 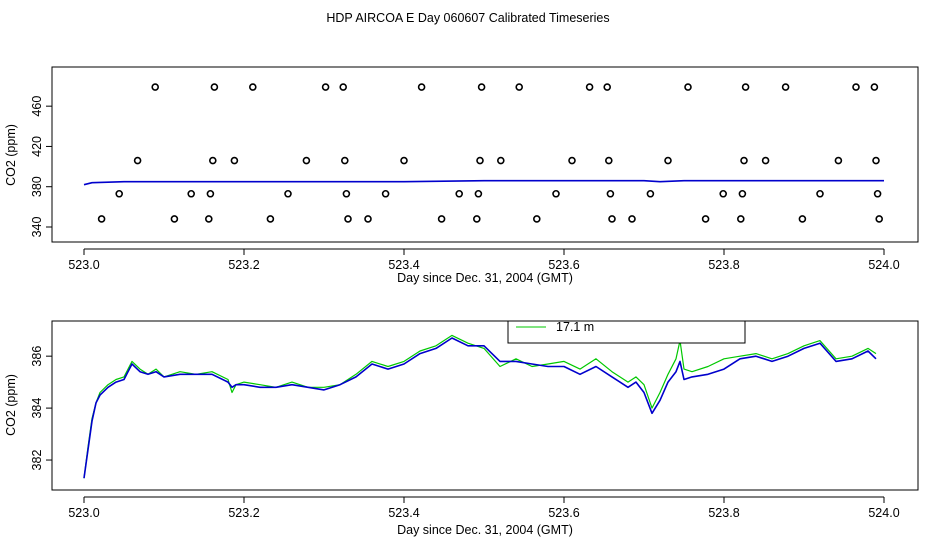 I want to click on top-x-axis: 523.0 523.2 523.4 523.6 523.8 524.0, so click(x=484, y=260).